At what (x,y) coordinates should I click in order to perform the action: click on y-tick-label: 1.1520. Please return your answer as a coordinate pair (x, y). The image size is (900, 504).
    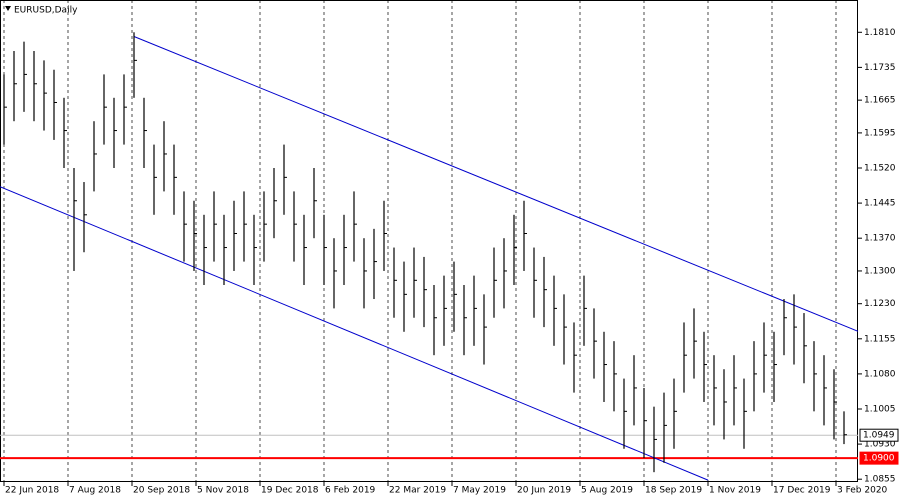
    Looking at the image, I should click on (880, 168).